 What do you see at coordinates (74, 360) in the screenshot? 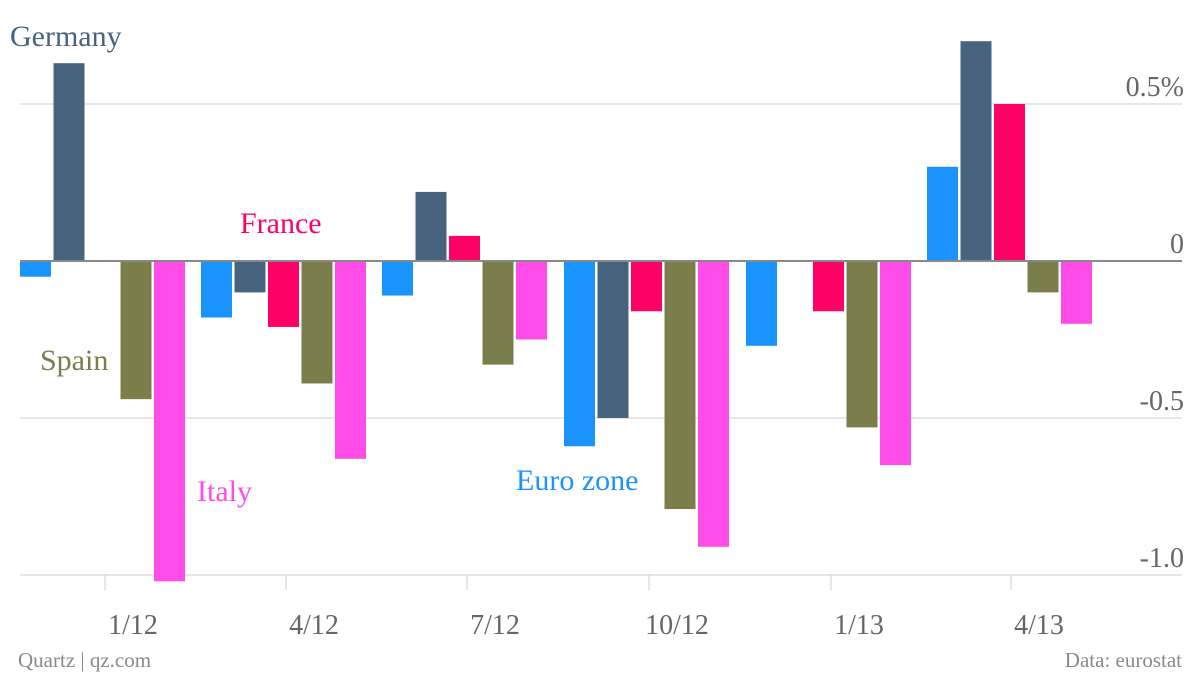
I see `series-label-spain: Spain` at bounding box center [74, 360].